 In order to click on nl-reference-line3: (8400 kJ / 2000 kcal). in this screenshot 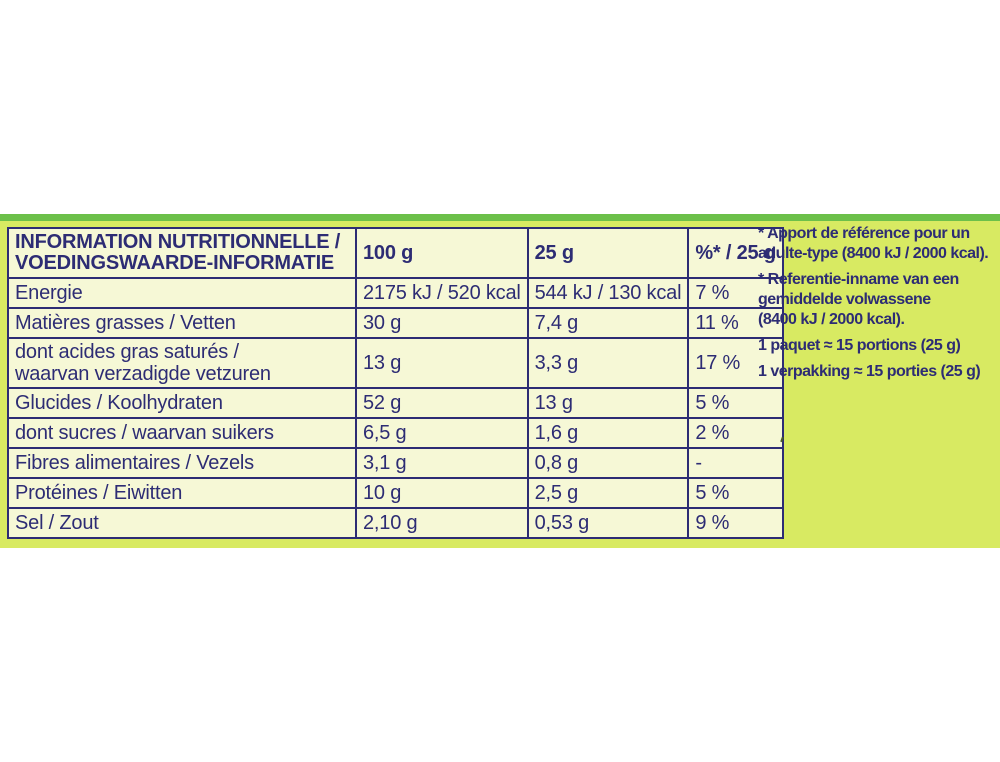, I will do `click(831, 319)`.